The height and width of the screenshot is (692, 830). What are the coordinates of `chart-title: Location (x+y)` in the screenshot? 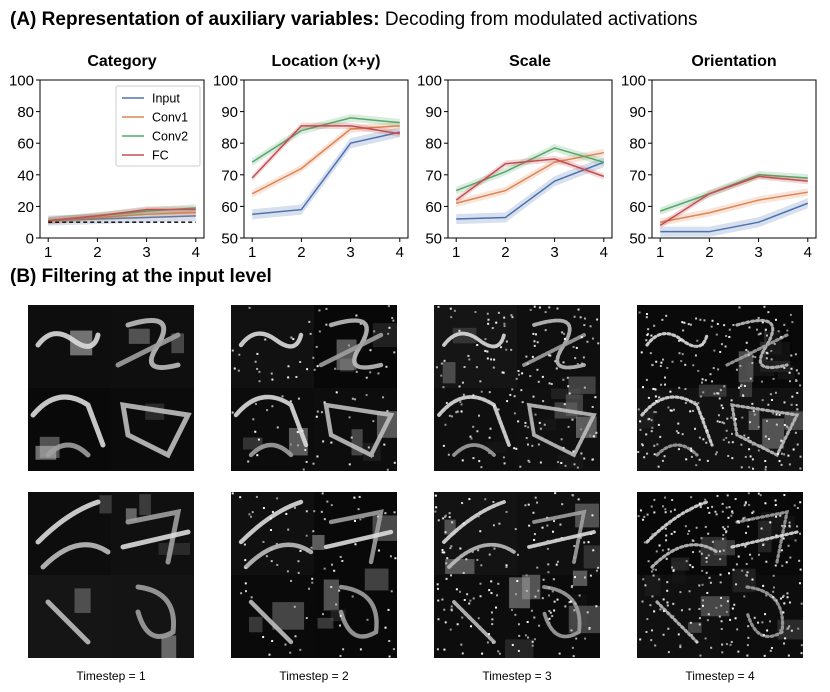 It's located at (326, 61).